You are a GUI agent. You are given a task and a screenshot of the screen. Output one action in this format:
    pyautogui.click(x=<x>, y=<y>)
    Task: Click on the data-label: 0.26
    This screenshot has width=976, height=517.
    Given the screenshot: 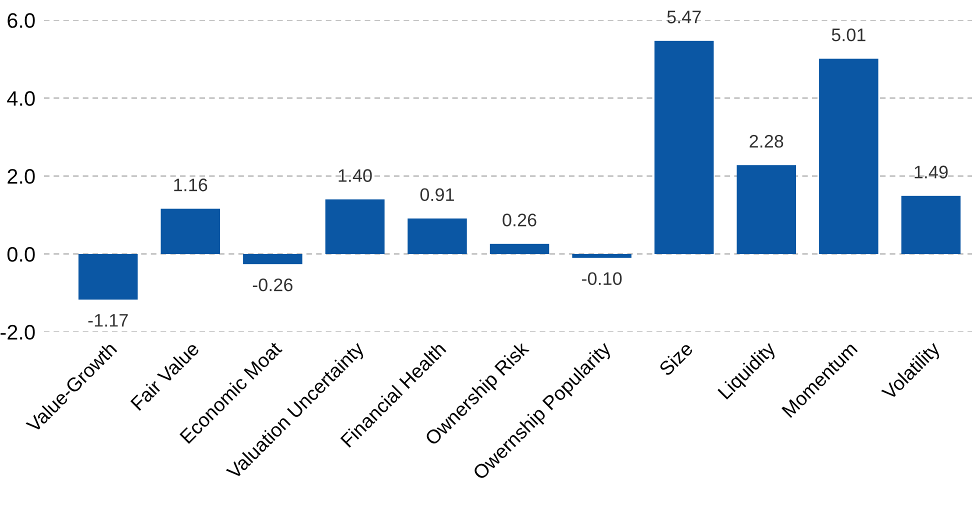 What is the action you would take?
    pyautogui.click(x=519, y=220)
    